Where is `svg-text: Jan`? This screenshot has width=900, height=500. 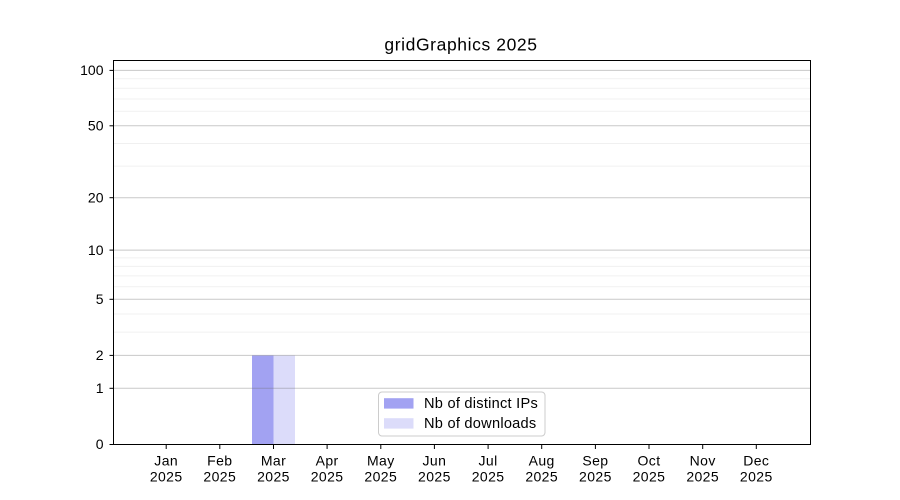 svg-text: Jan is located at coordinates (166, 461).